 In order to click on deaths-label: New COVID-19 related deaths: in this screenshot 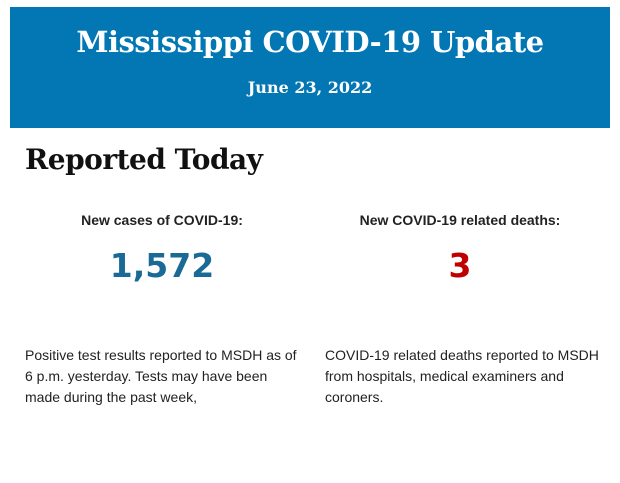, I will do `click(460, 220)`.